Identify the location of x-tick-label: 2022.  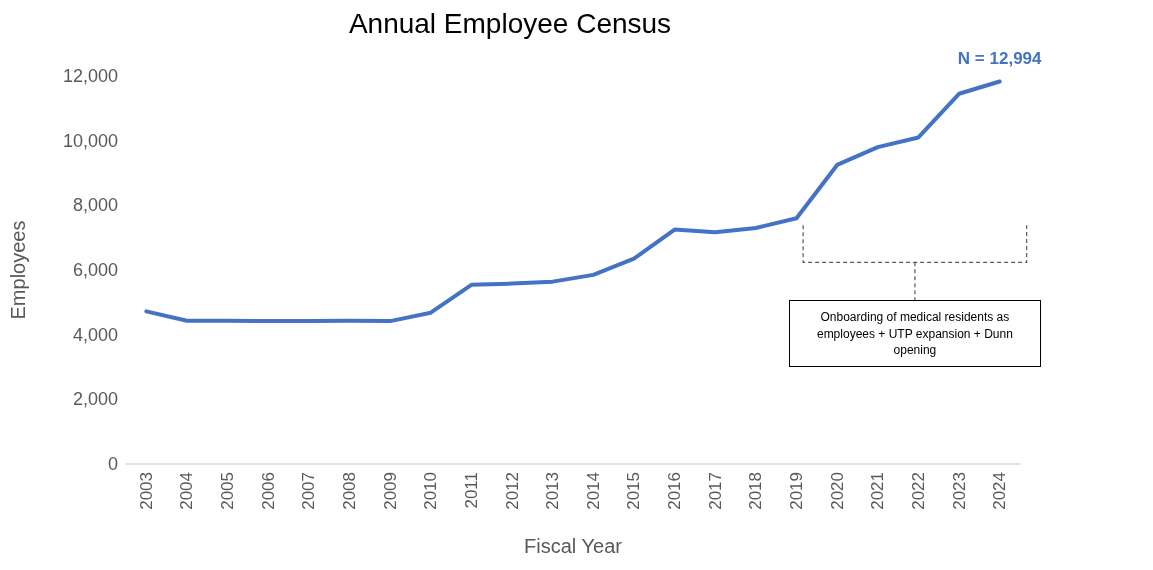
(918, 491).